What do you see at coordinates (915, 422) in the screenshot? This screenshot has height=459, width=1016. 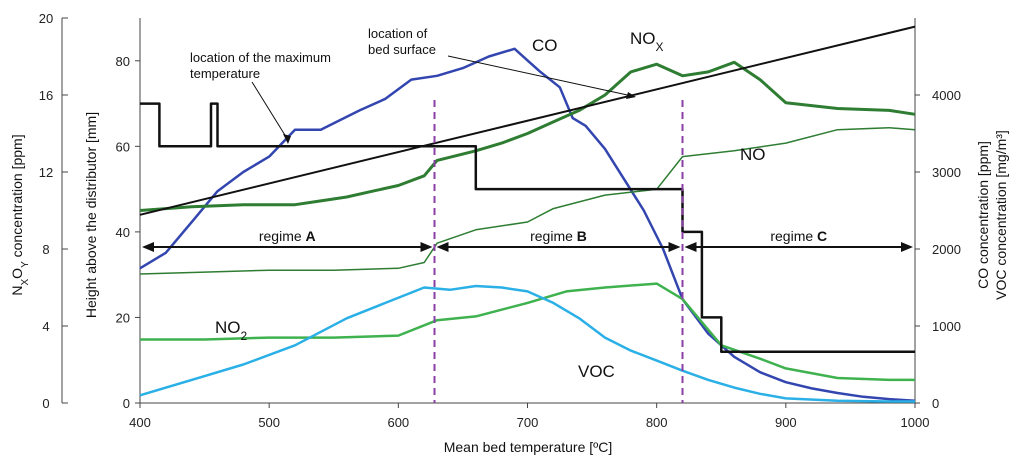 I see `x-tick-label: 1000` at bounding box center [915, 422].